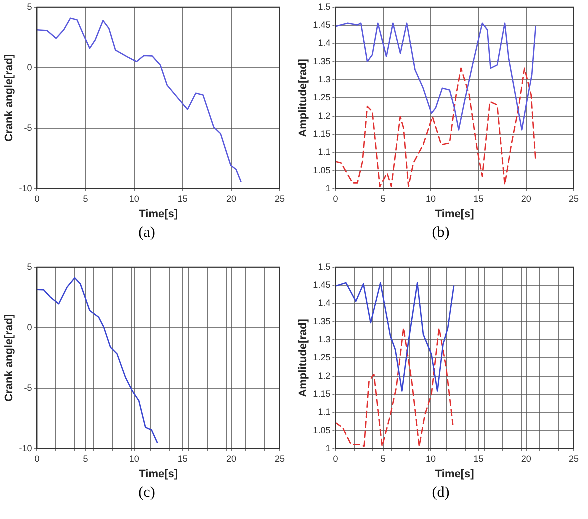 The width and height of the screenshot is (588, 519). Describe the element at coordinates (147, 233) in the screenshot. I see `text: (a)` at that location.